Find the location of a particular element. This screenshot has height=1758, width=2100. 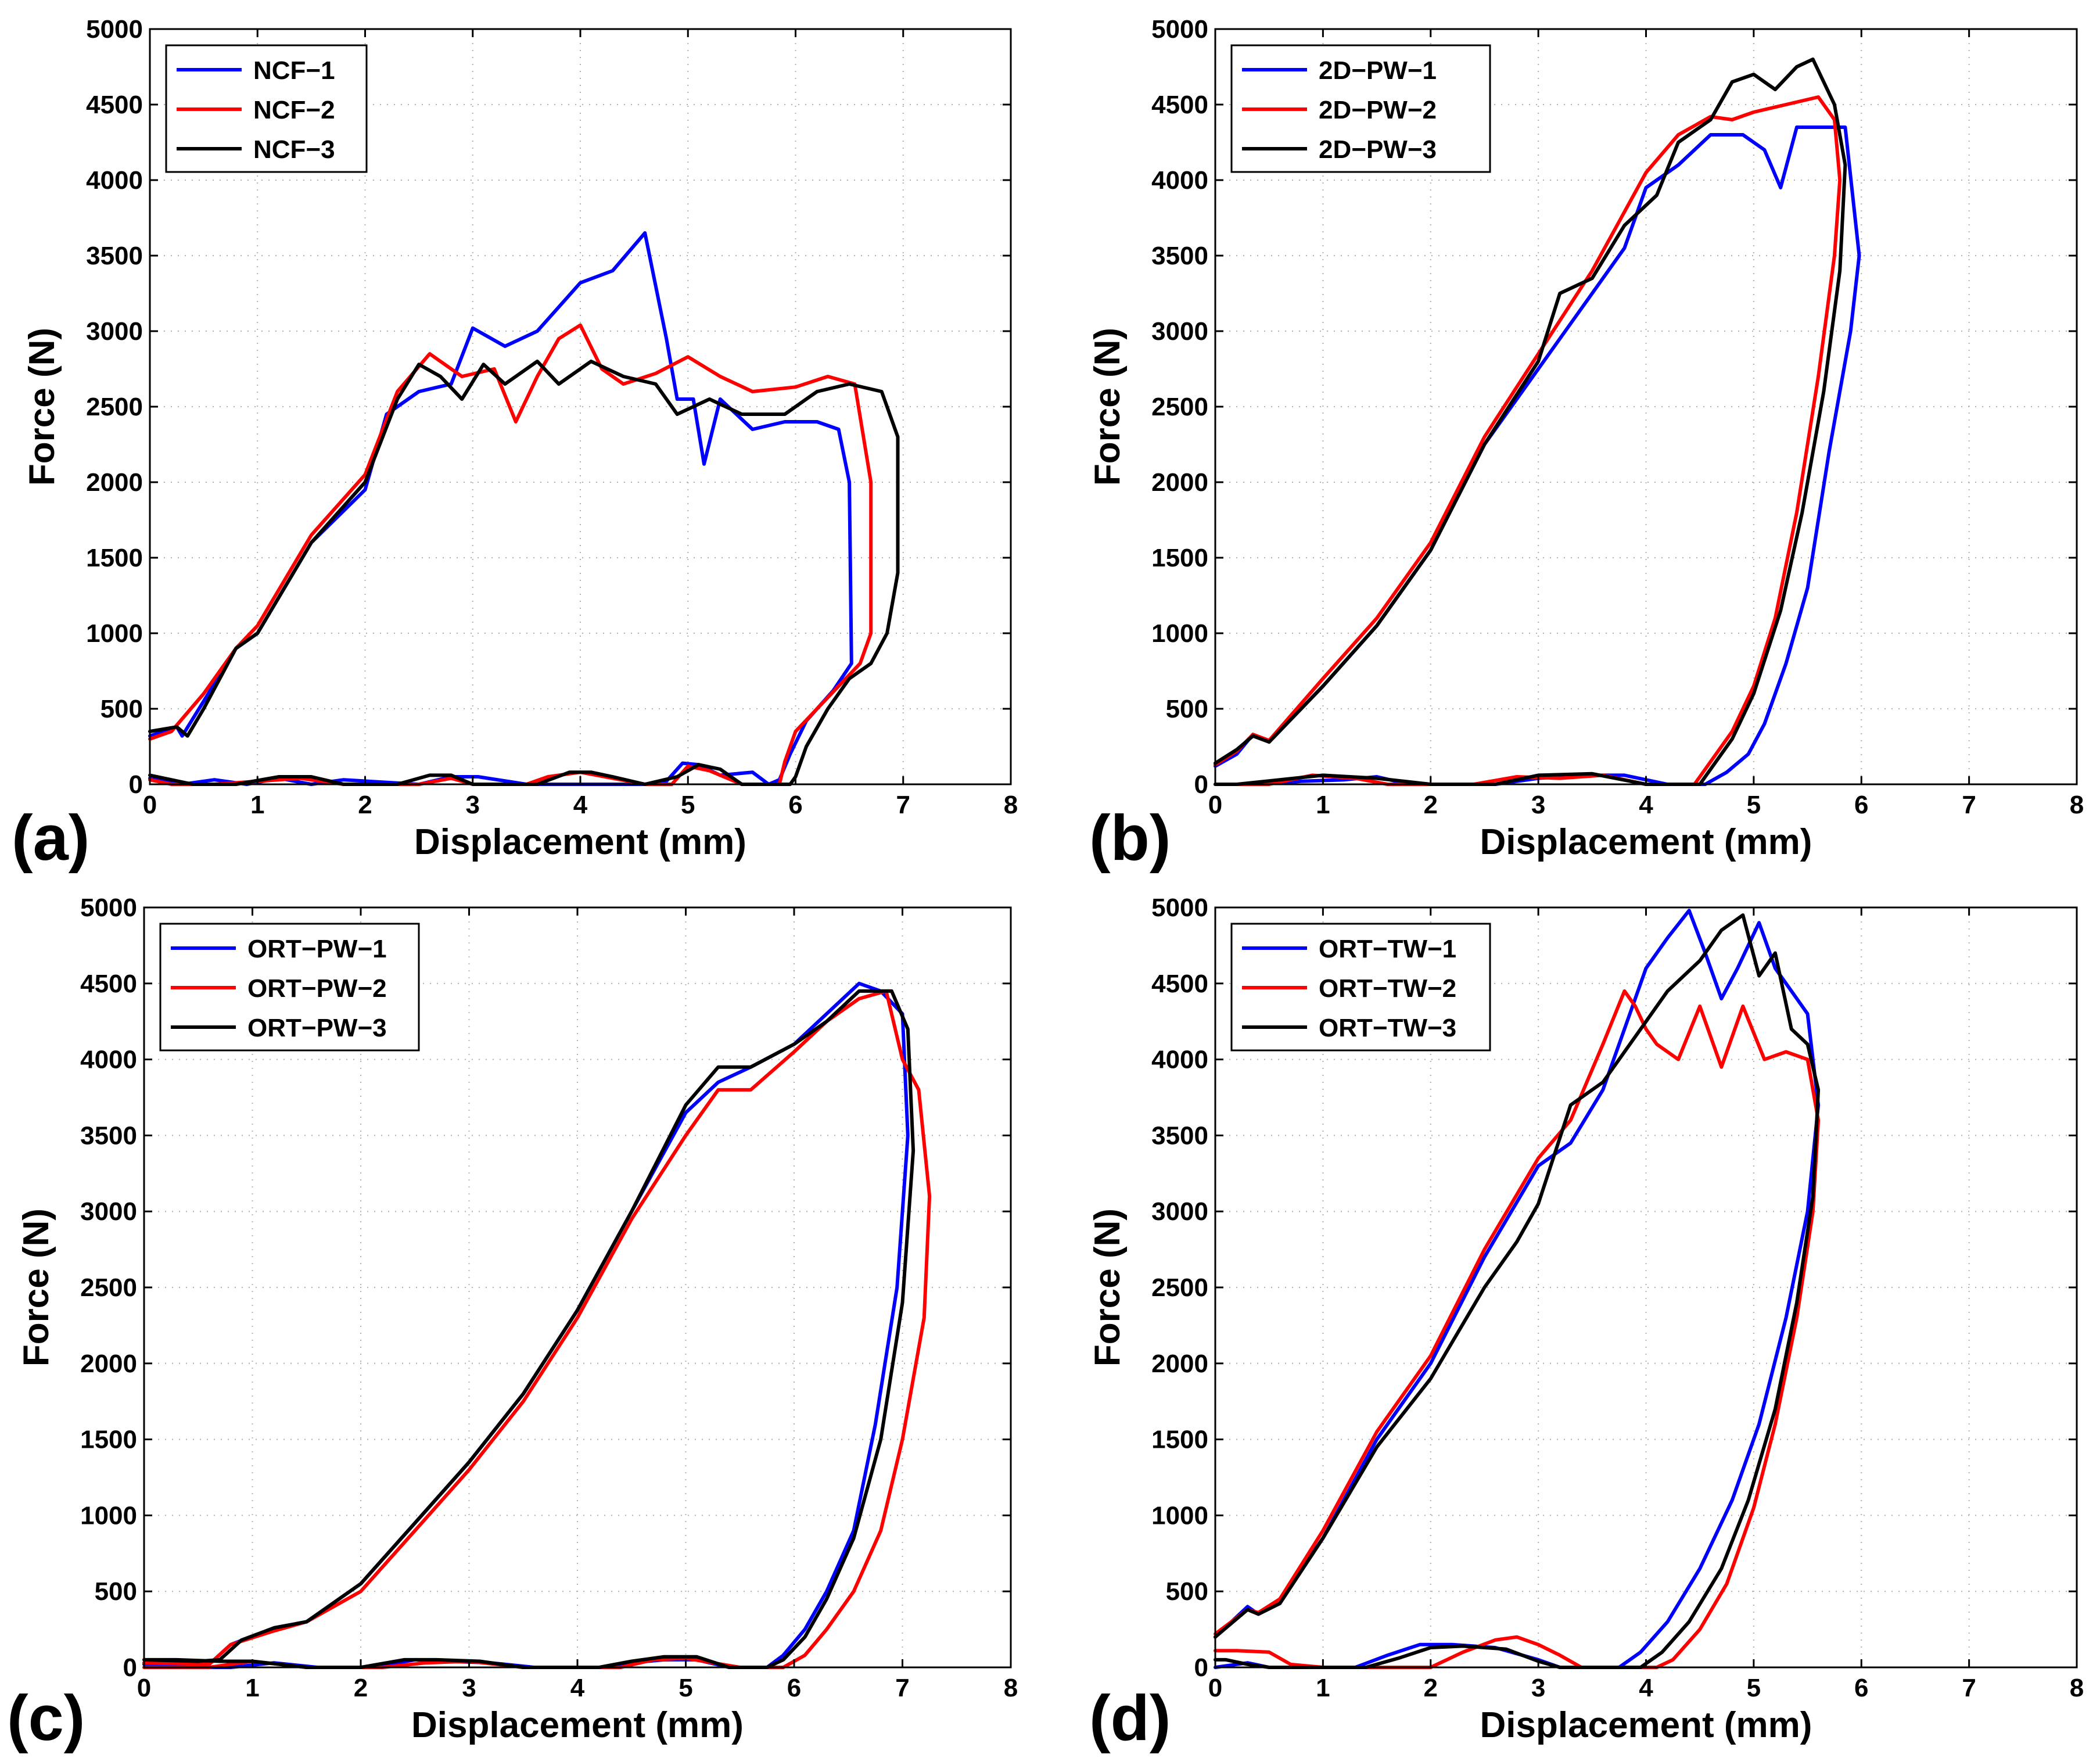

legend-label: ORT−TW−3 is located at coordinates (1388, 1028).